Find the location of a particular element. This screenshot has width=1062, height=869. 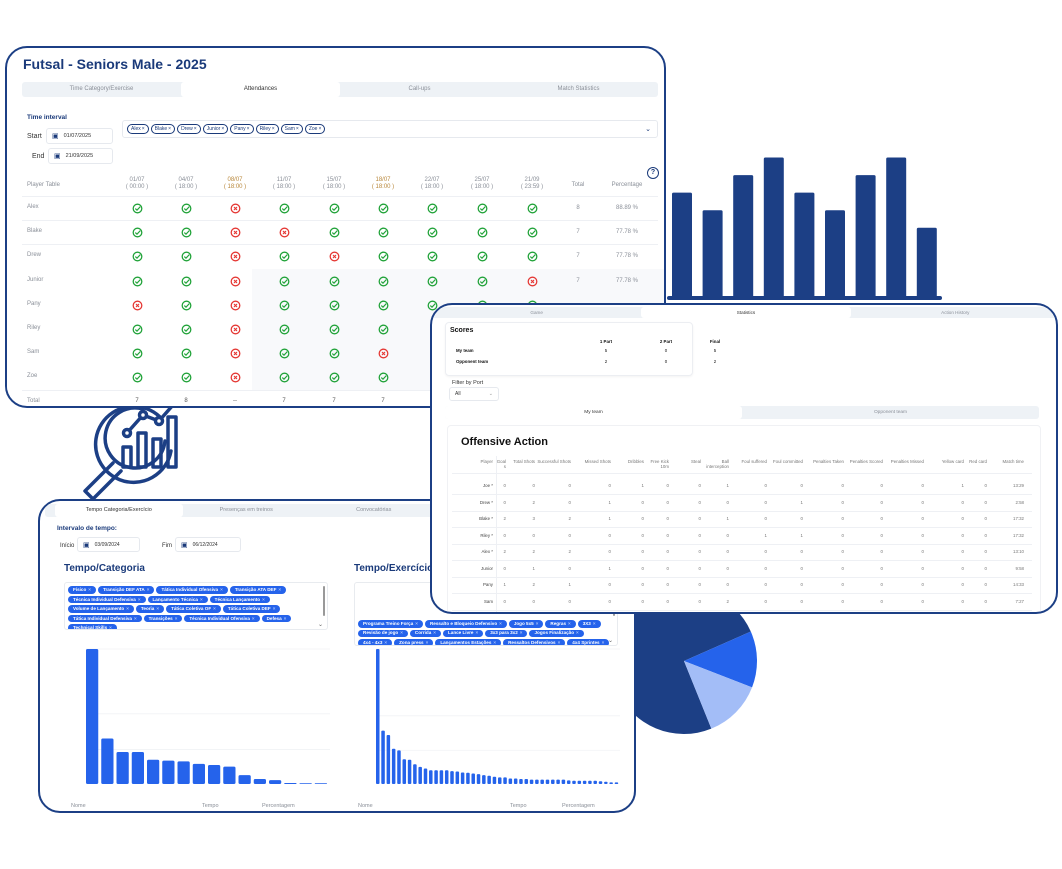

attendance-tab-2: Call-ups is located at coordinates (419, 89).